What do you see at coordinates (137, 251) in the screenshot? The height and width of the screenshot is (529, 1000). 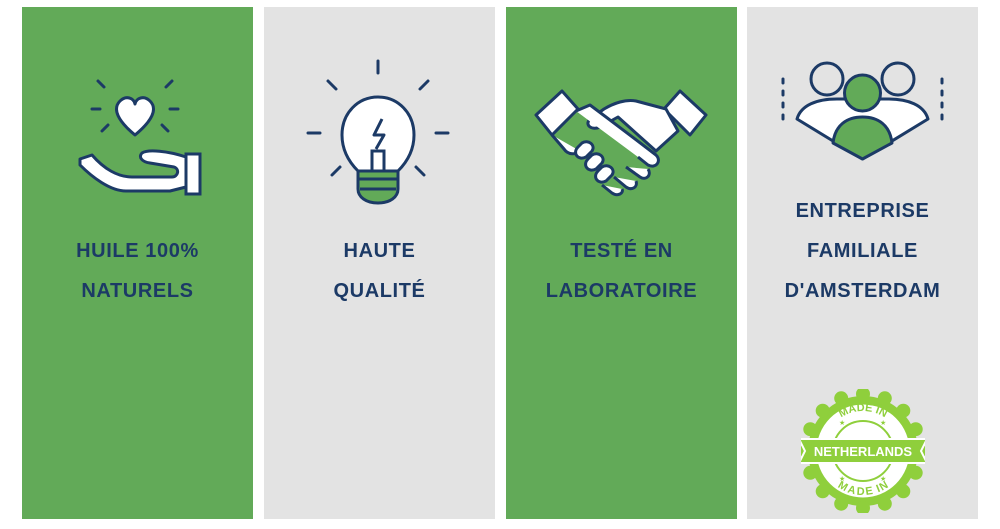 I see `feature-label-line: HUILE 100%` at bounding box center [137, 251].